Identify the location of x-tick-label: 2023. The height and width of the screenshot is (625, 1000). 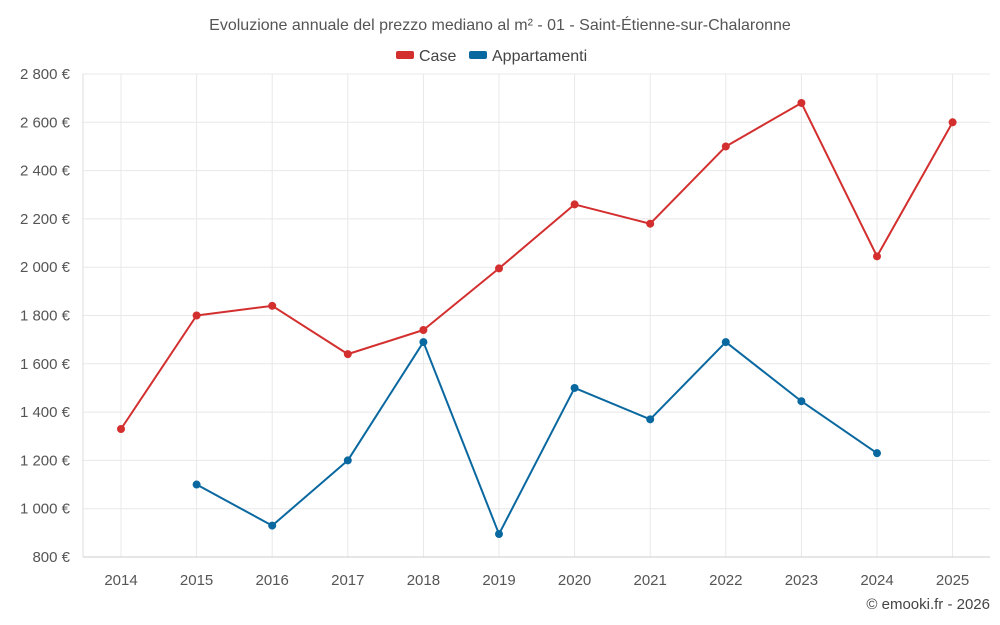
(801, 580).